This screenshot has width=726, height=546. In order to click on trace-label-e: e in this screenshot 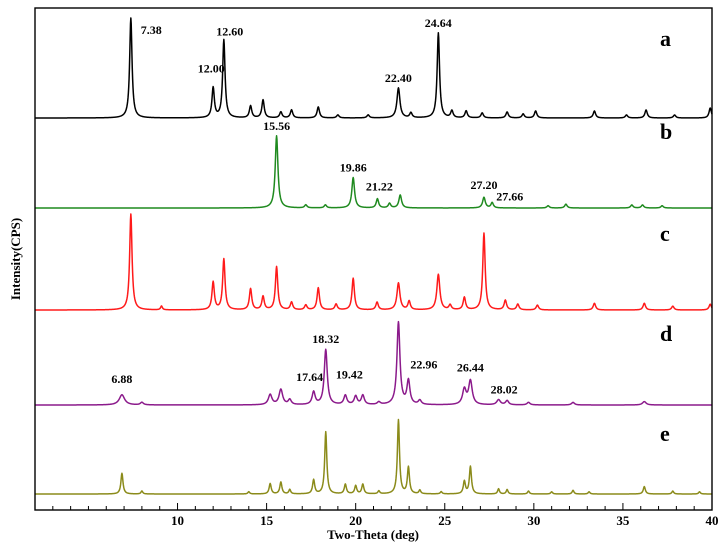, I will do `click(665, 433)`.